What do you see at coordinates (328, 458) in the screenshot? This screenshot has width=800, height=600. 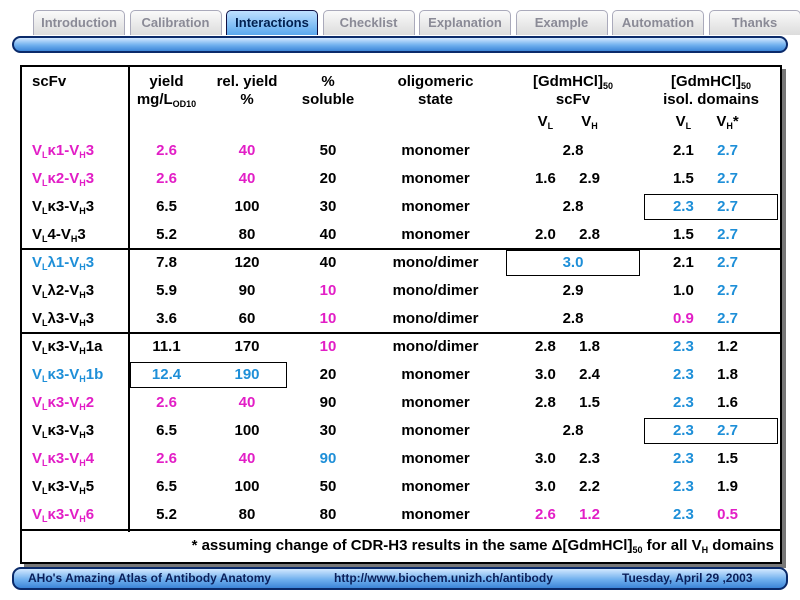 I see `text: 90` at bounding box center [328, 458].